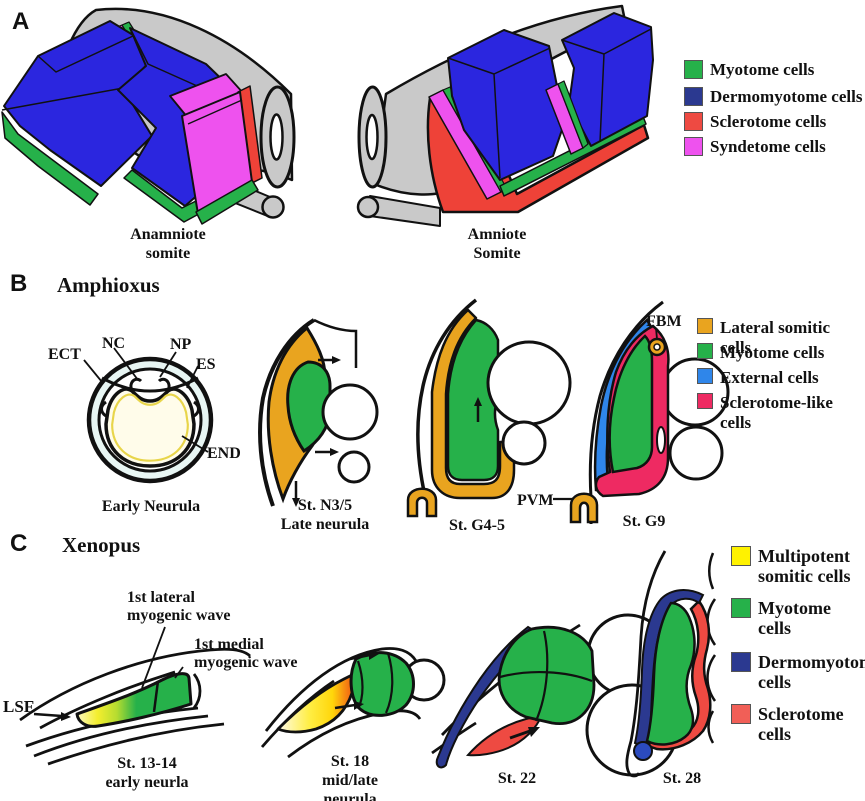 This screenshot has width=865, height=801. I want to click on external-cells-swatch, so click(705, 376).